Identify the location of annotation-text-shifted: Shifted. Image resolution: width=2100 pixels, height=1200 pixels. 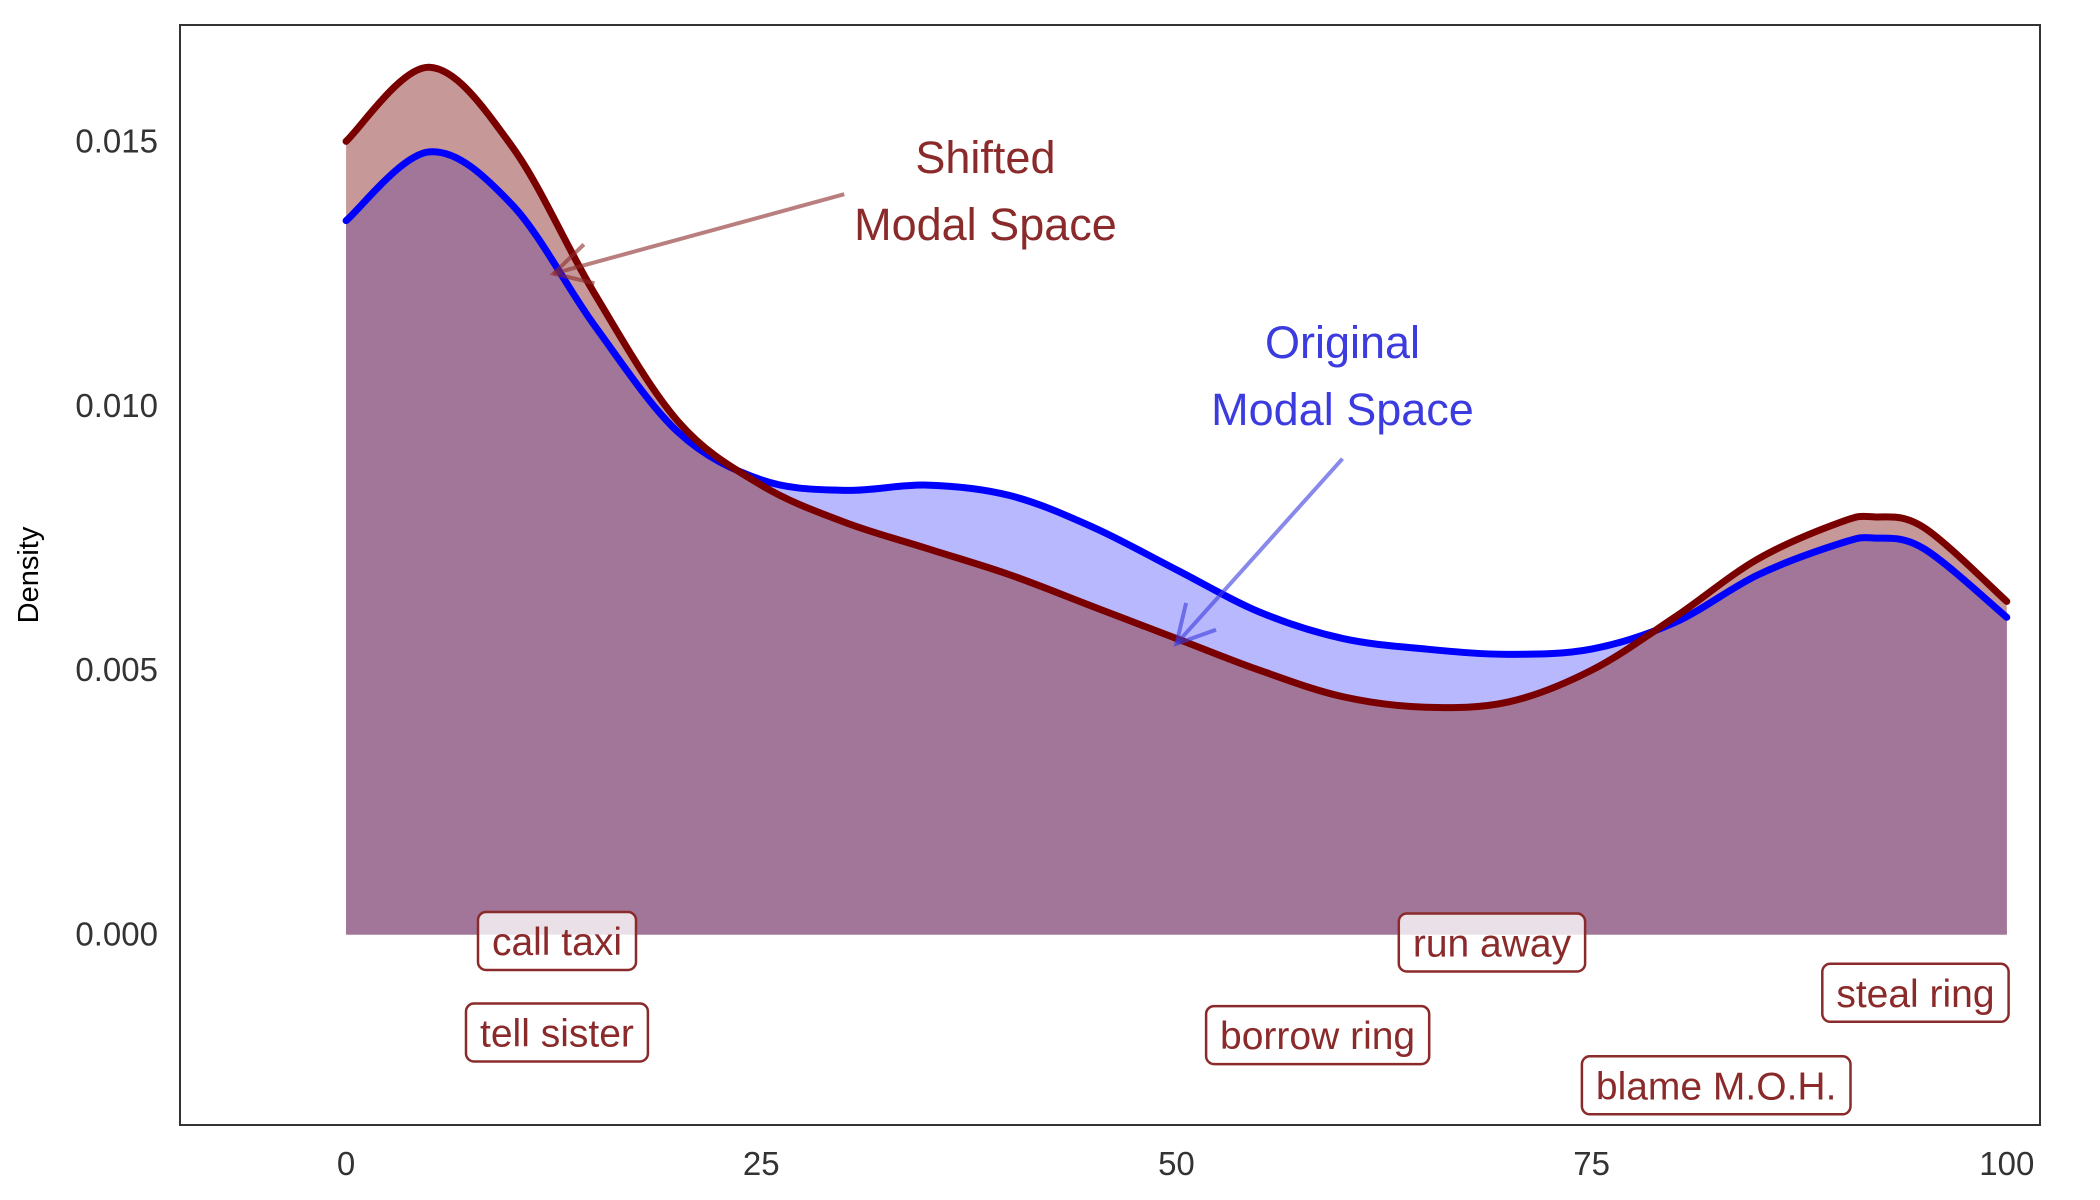
(985, 157).